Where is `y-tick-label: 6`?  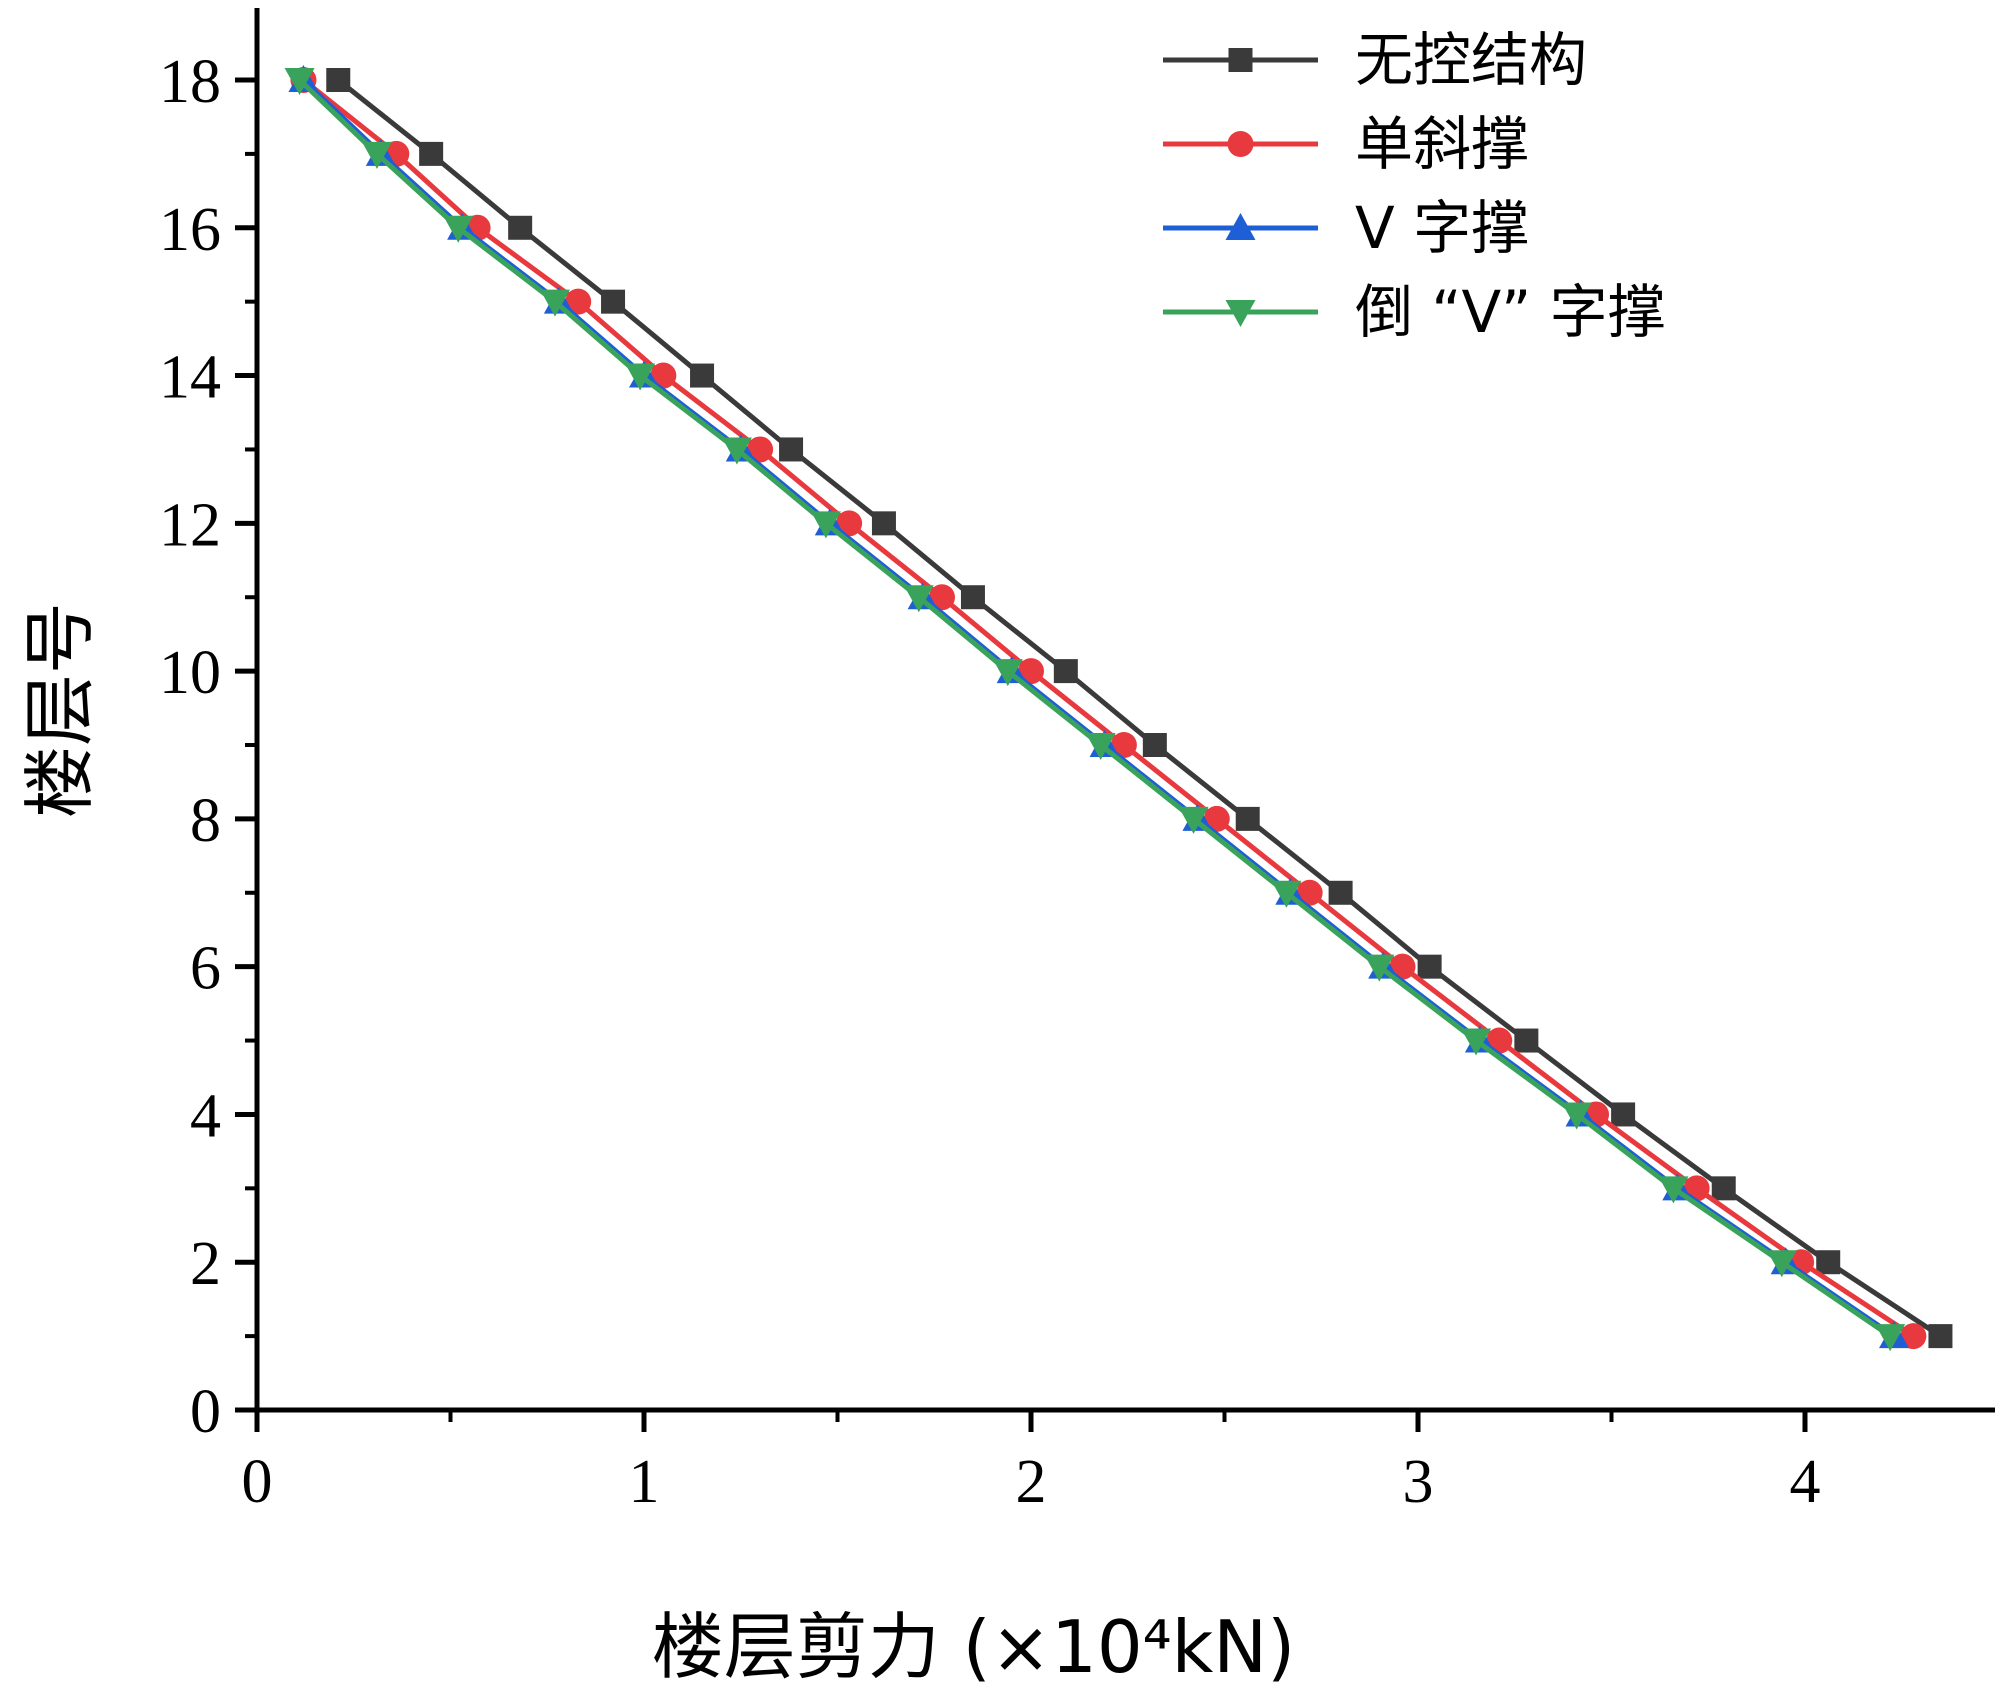 y-tick-label: 6 is located at coordinates (205, 969).